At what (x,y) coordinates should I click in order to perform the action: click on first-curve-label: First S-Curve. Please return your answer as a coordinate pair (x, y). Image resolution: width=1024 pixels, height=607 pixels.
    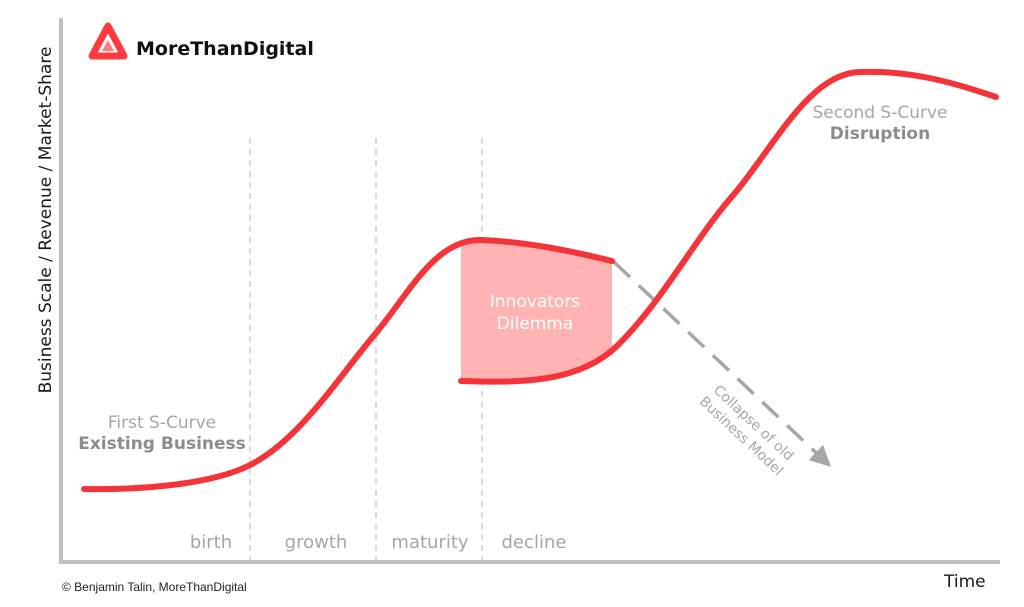
    Looking at the image, I should click on (162, 423).